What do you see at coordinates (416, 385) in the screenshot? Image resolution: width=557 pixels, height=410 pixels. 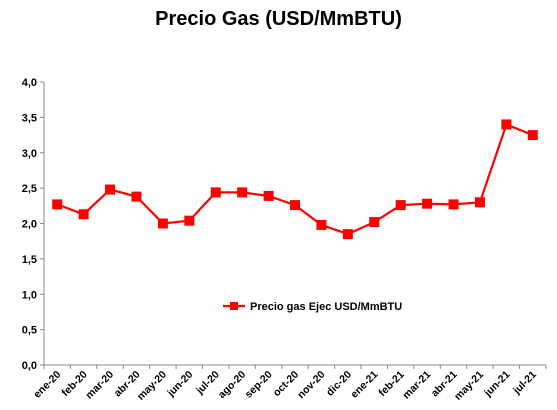 I see `x-tick-label: mar-21` at bounding box center [416, 385].